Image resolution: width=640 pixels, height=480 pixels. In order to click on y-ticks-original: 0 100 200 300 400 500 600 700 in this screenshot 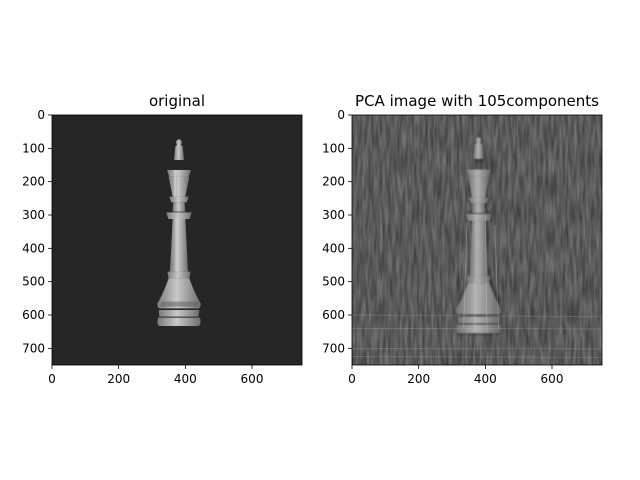, I will do `click(37, 231)`.